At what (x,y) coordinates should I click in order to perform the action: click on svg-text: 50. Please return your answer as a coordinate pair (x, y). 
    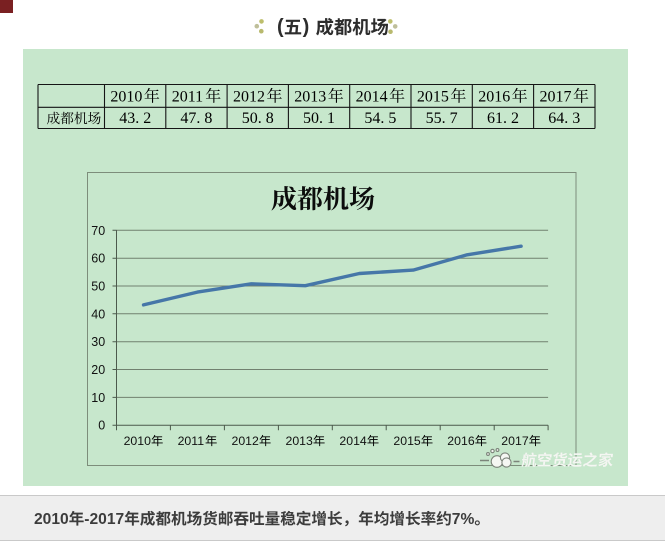
    Looking at the image, I should click on (98, 287).